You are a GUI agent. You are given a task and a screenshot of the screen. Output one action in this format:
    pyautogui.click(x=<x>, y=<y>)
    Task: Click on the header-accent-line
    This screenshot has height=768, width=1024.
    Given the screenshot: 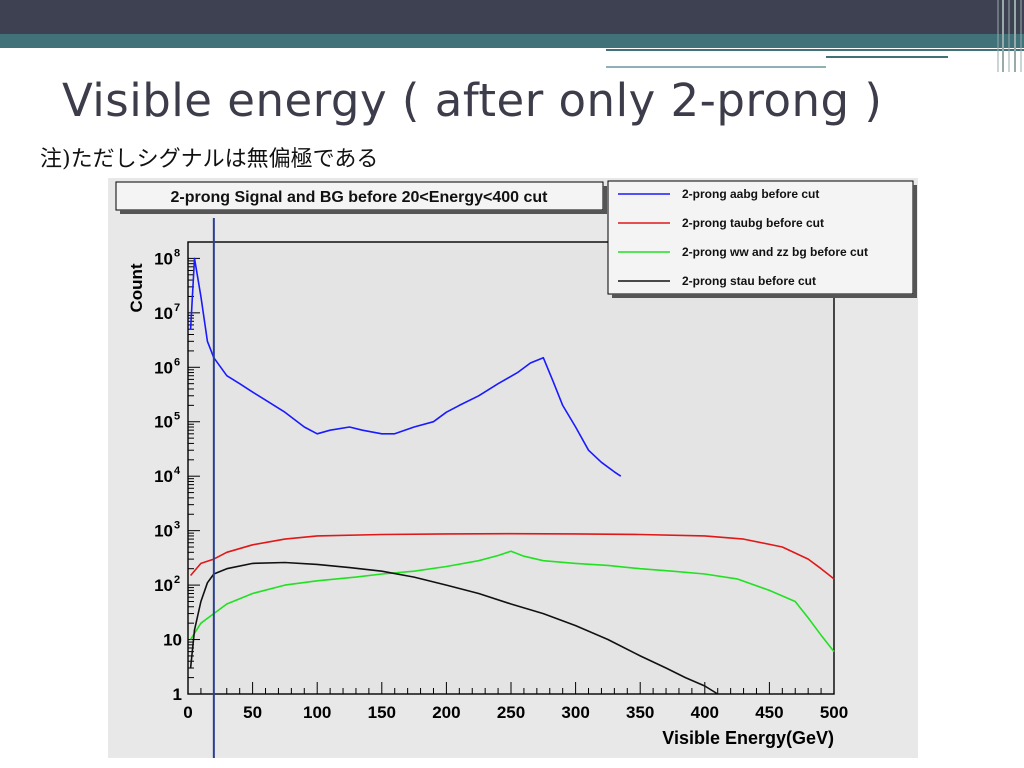 What is the action you would take?
    pyautogui.click(x=815, y=50)
    